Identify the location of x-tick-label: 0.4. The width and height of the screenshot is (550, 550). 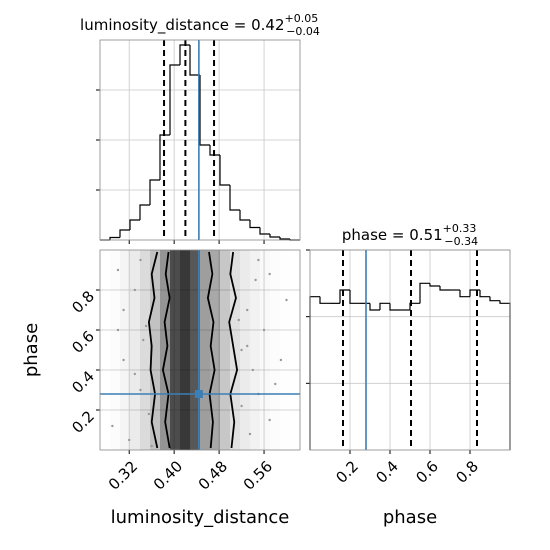
(387, 472).